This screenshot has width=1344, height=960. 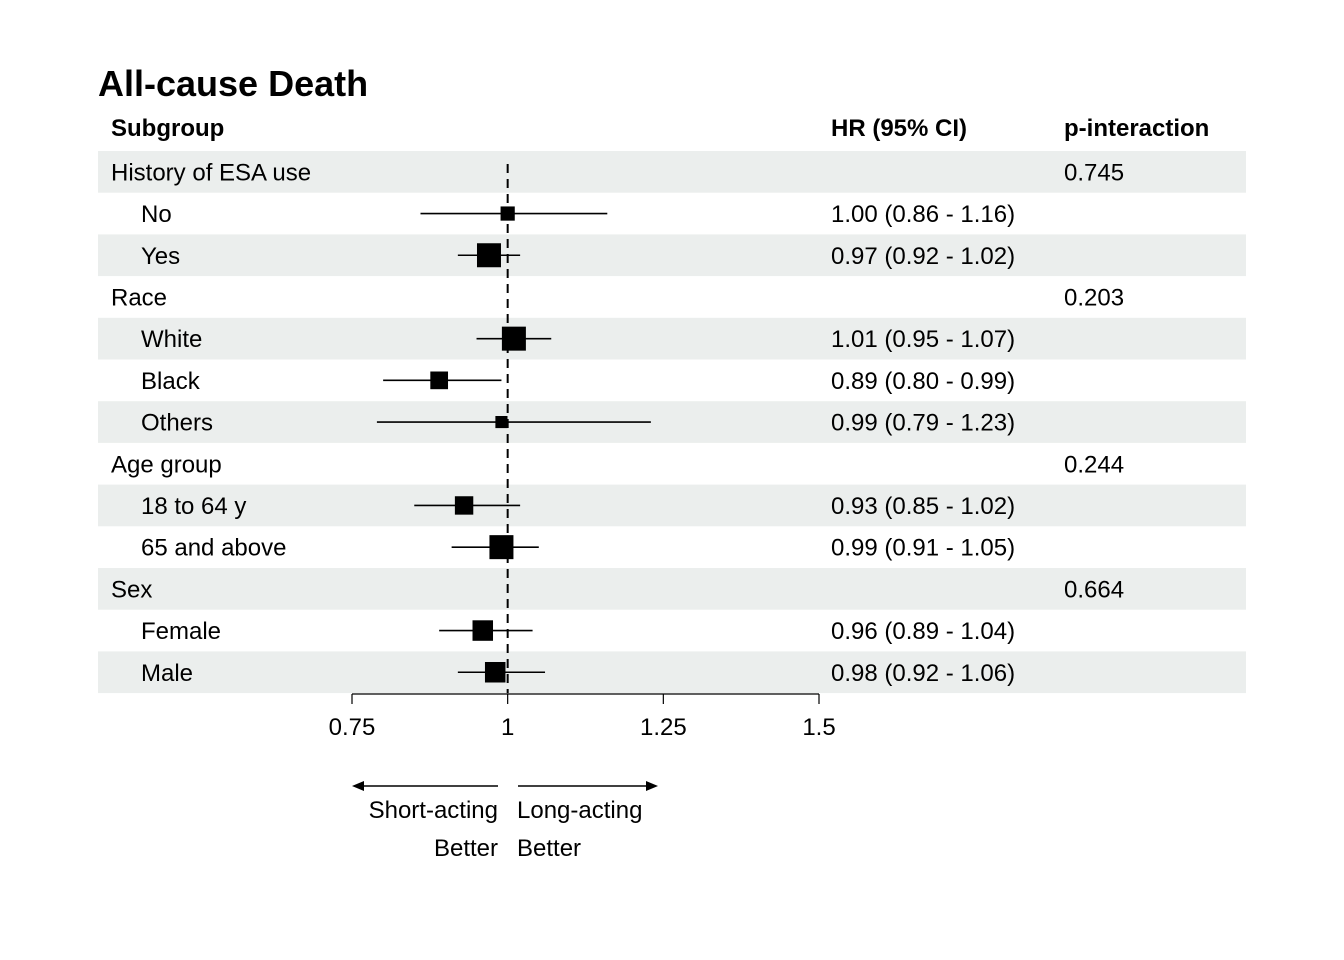 I want to click on group-label: Race, so click(x=139, y=297).